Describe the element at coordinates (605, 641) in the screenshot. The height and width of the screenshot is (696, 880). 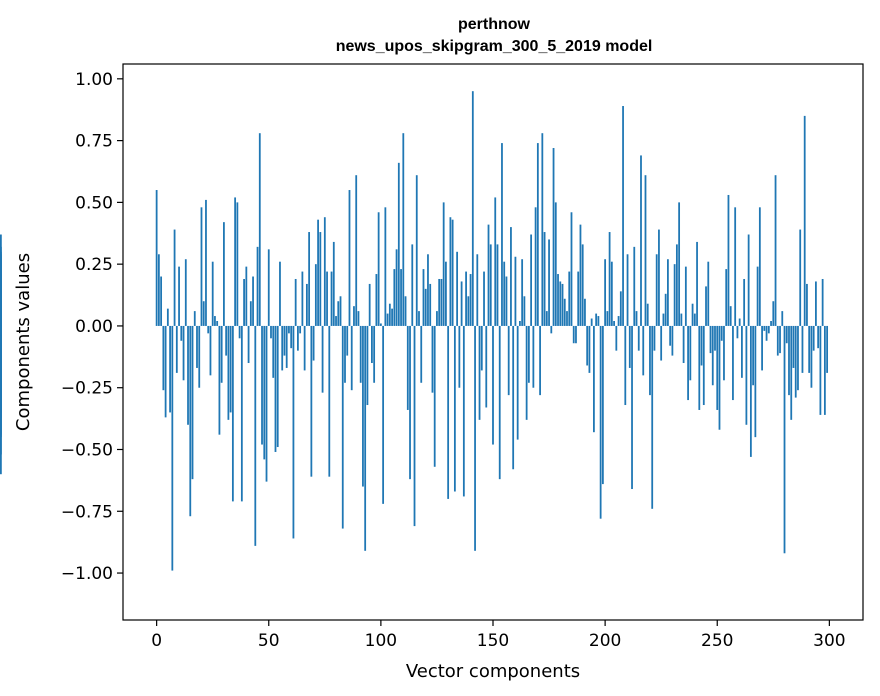
I see `x-tick-label: 200` at that location.